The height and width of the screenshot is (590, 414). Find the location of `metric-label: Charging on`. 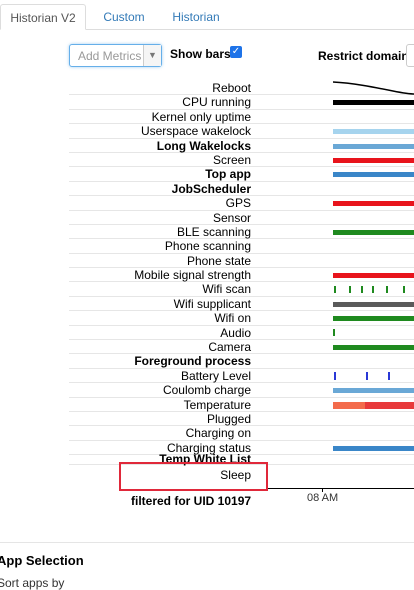

metric-label: Charging on is located at coordinates (218, 433).